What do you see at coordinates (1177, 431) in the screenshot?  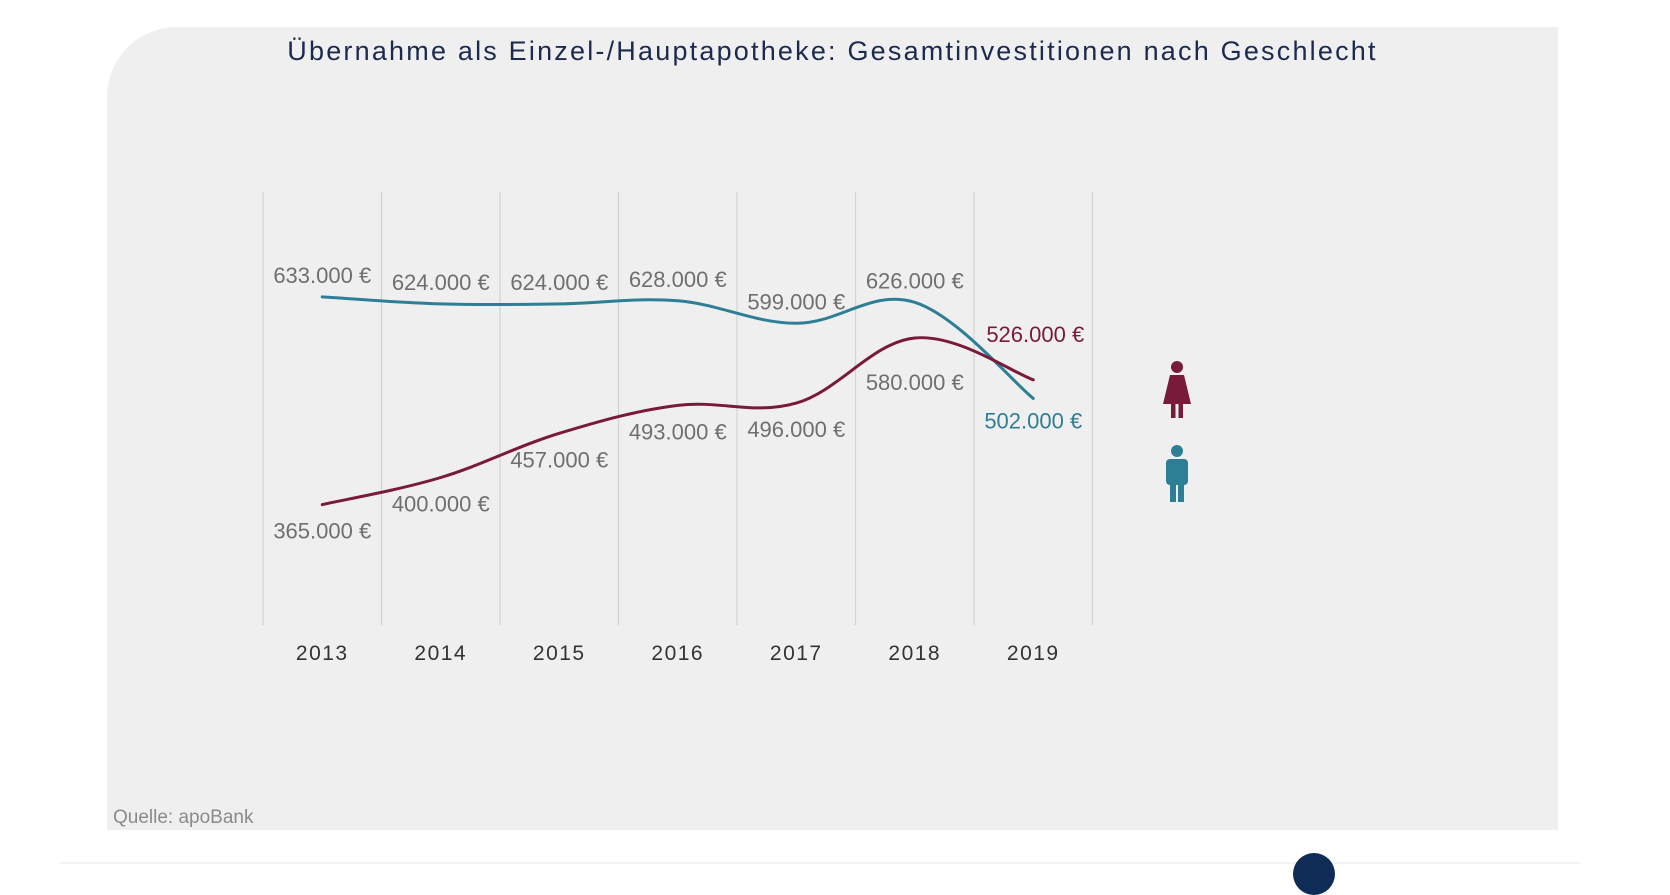 I see `legend` at bounding box center [1177, 431].